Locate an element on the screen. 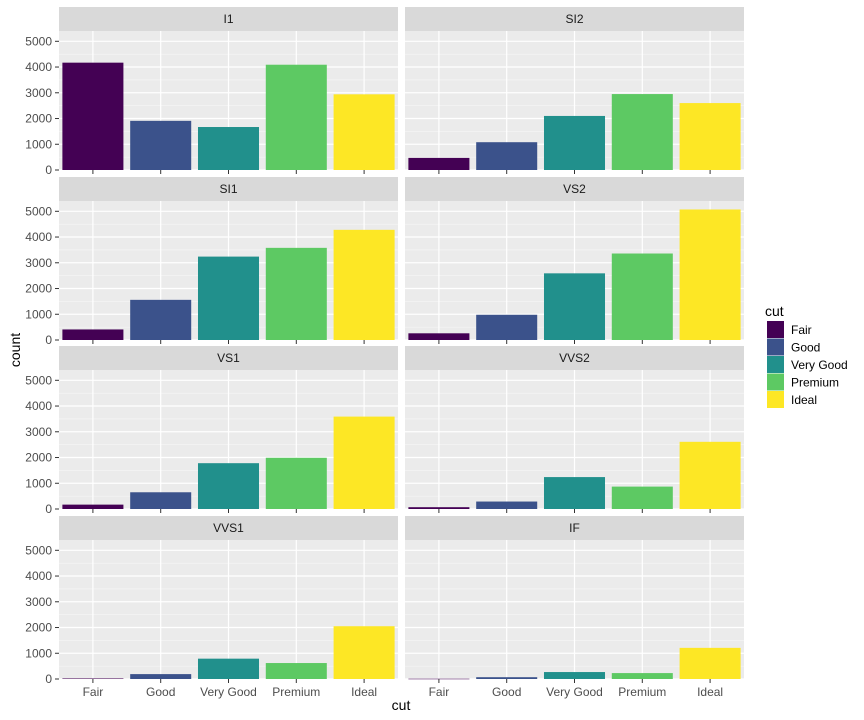  strip-label-si1: SI1 is located at coordinates (228, 189).